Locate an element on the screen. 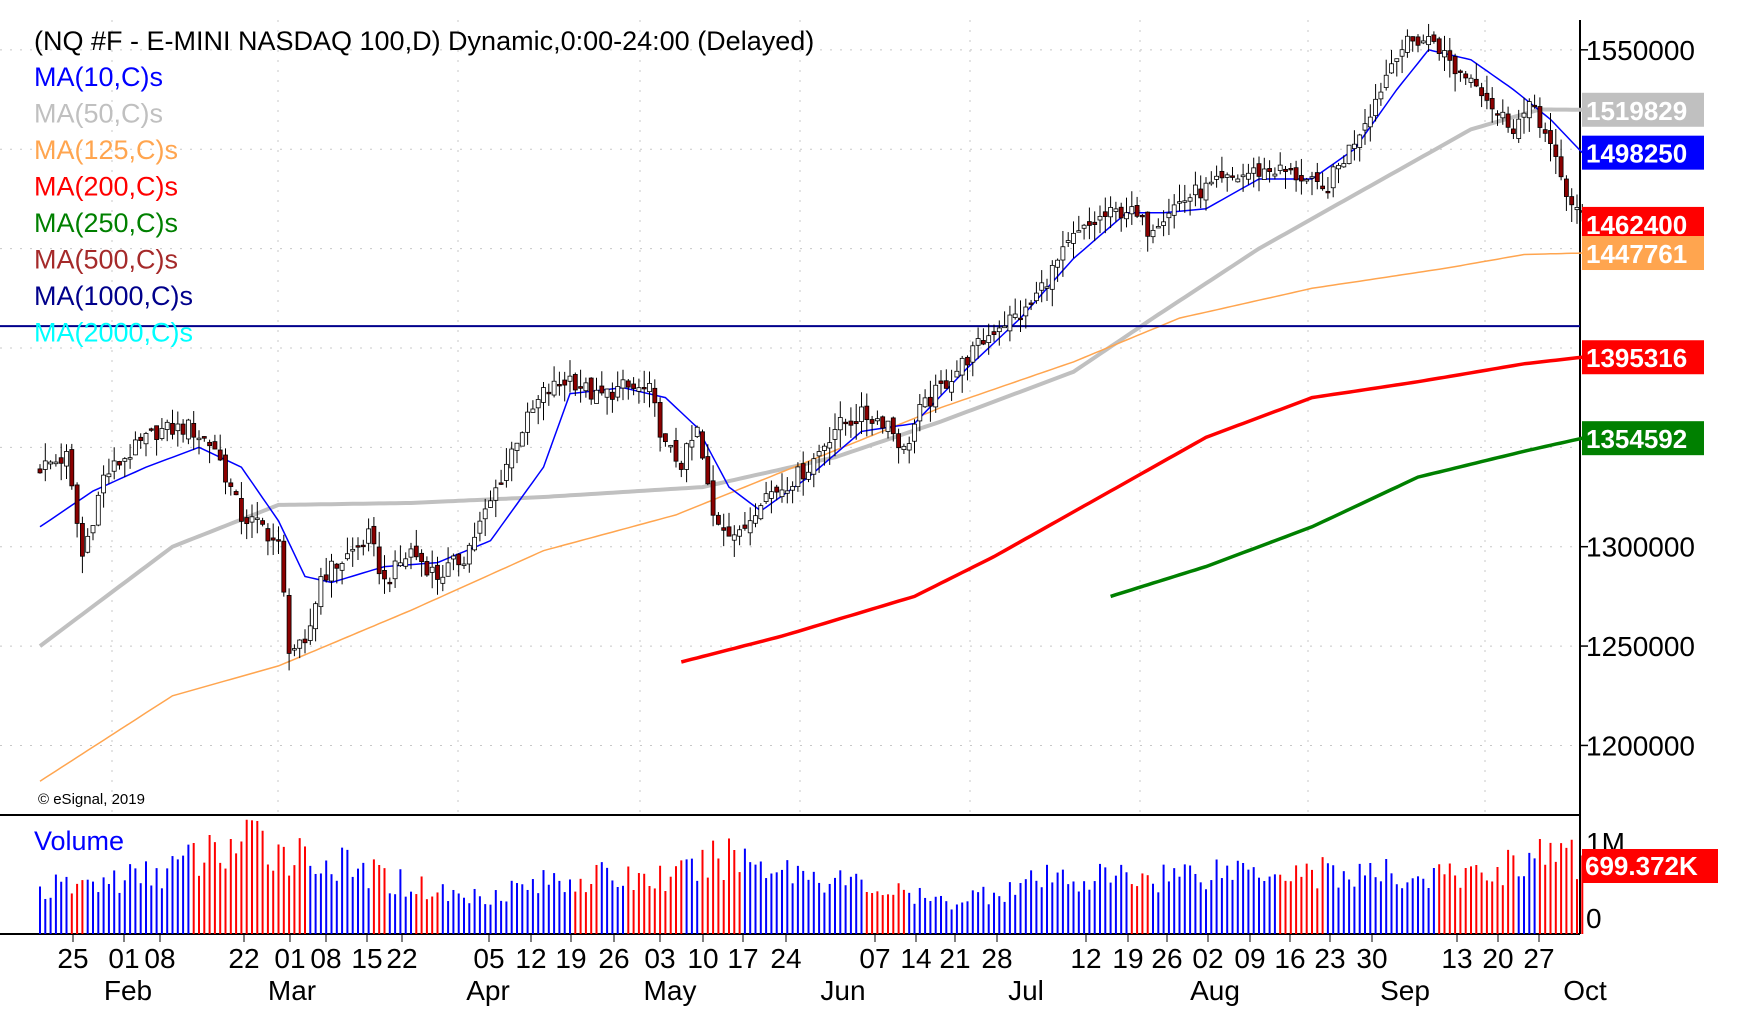 This screenshot has height=1028, width=1737. legend-item: MA(2000,C)s is located at coordinates (113, 333).